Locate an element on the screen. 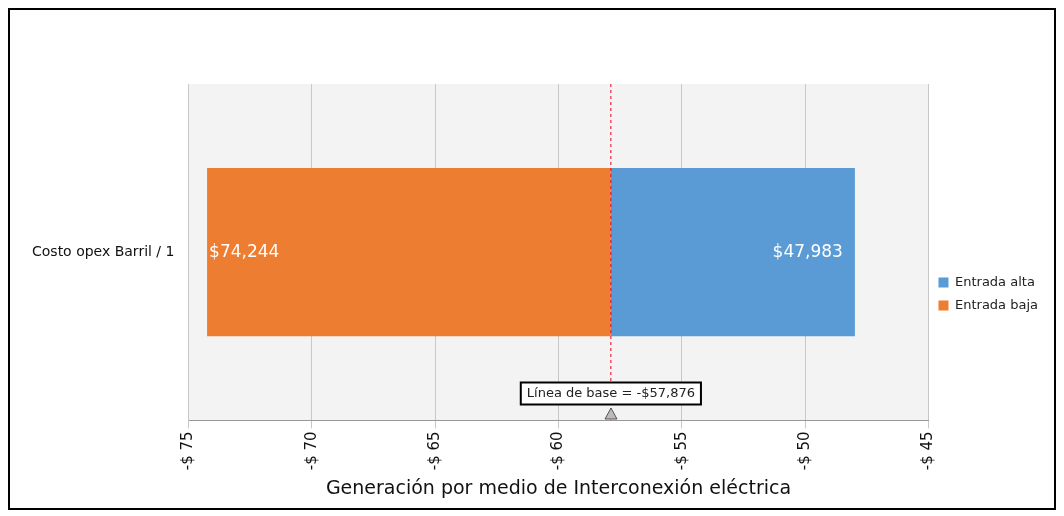 This screenshot has height=516, width=1064. legend-label: Entrada alta is located at coordinates (994, 281).